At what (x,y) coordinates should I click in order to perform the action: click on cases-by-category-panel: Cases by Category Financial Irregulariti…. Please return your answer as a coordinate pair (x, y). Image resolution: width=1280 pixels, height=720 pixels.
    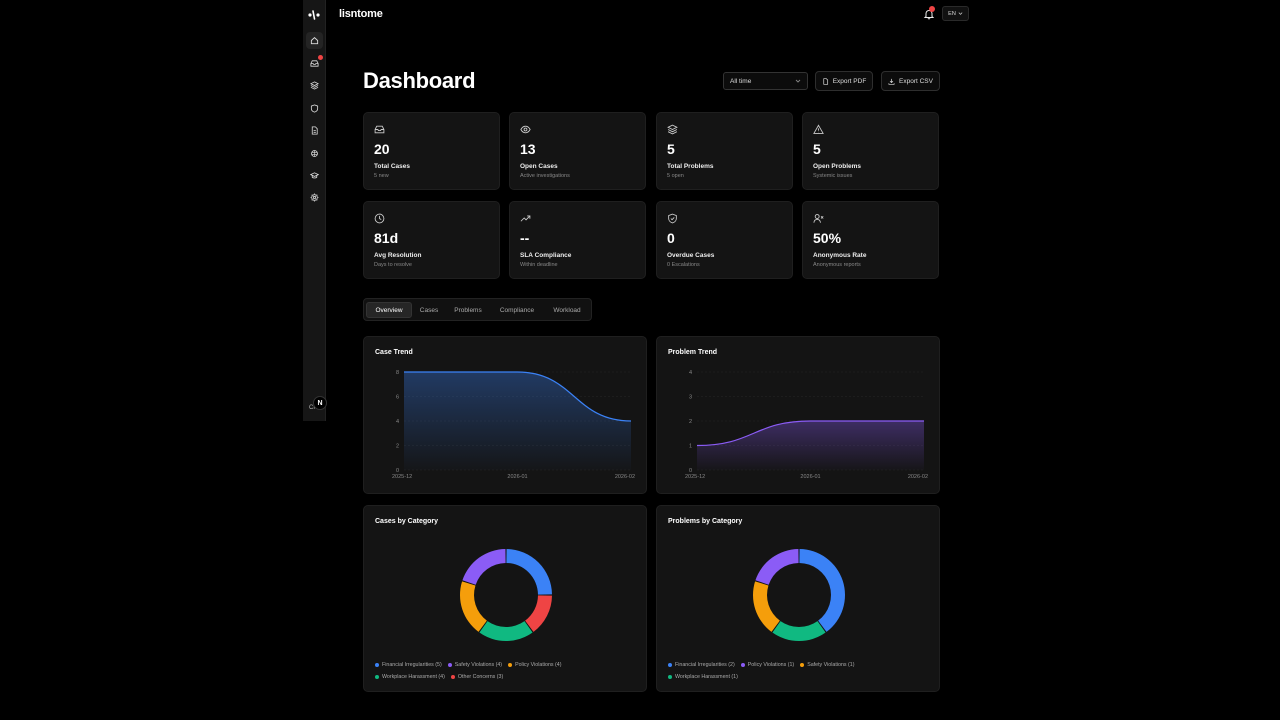
    Looking at the image, I should click on (505, 598).